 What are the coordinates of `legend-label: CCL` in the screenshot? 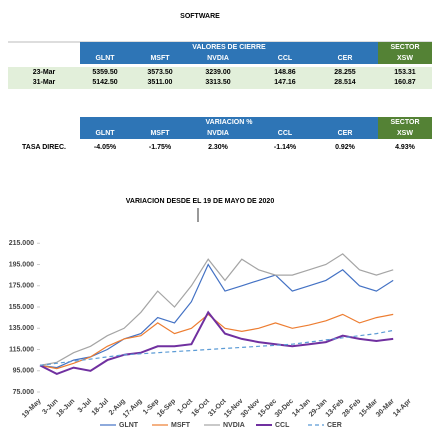 It's located at (282, 425).